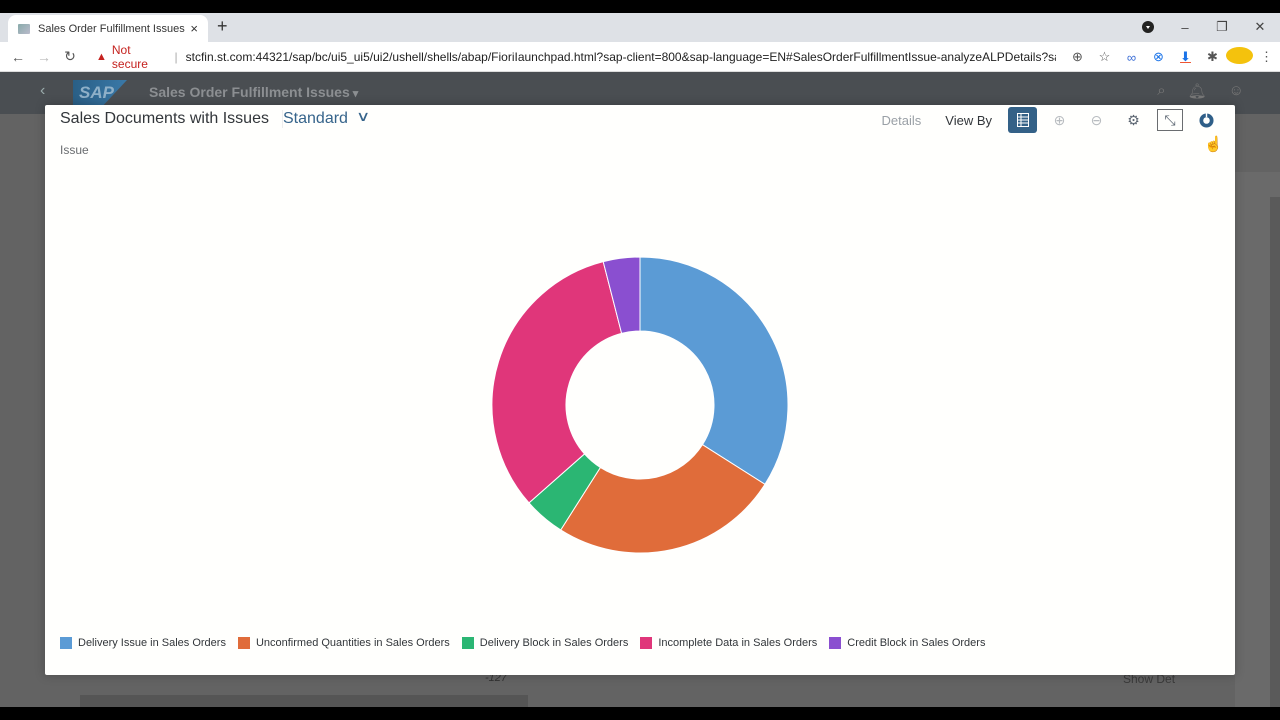 This screenshot has width=1280, height=720. Describe the element at coordinates (1197, 91) in the screenshot. I see `notifications-bell-icon: 🔔︎` at that location.